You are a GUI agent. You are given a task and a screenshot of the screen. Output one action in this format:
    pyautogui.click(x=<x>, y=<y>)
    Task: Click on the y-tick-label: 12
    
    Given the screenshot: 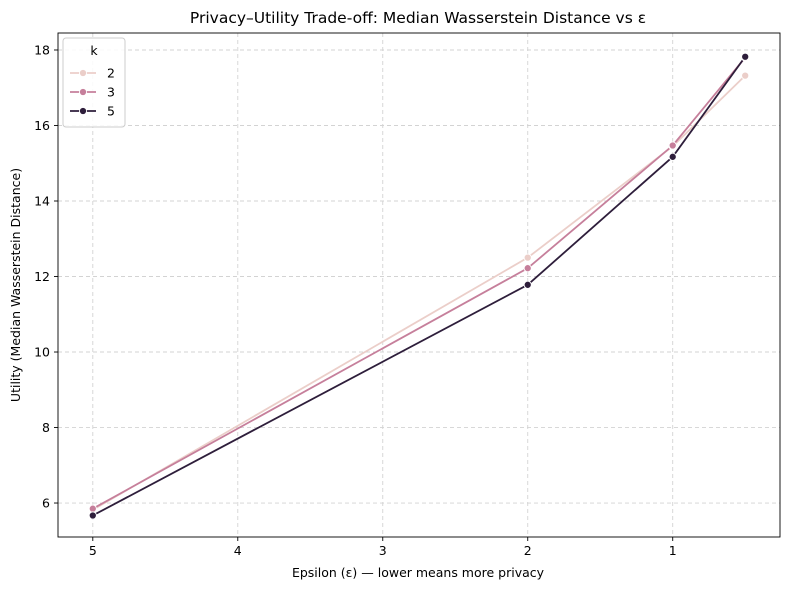 What is the action you would take?
    pyautogui.click(x=42, y=276)
    